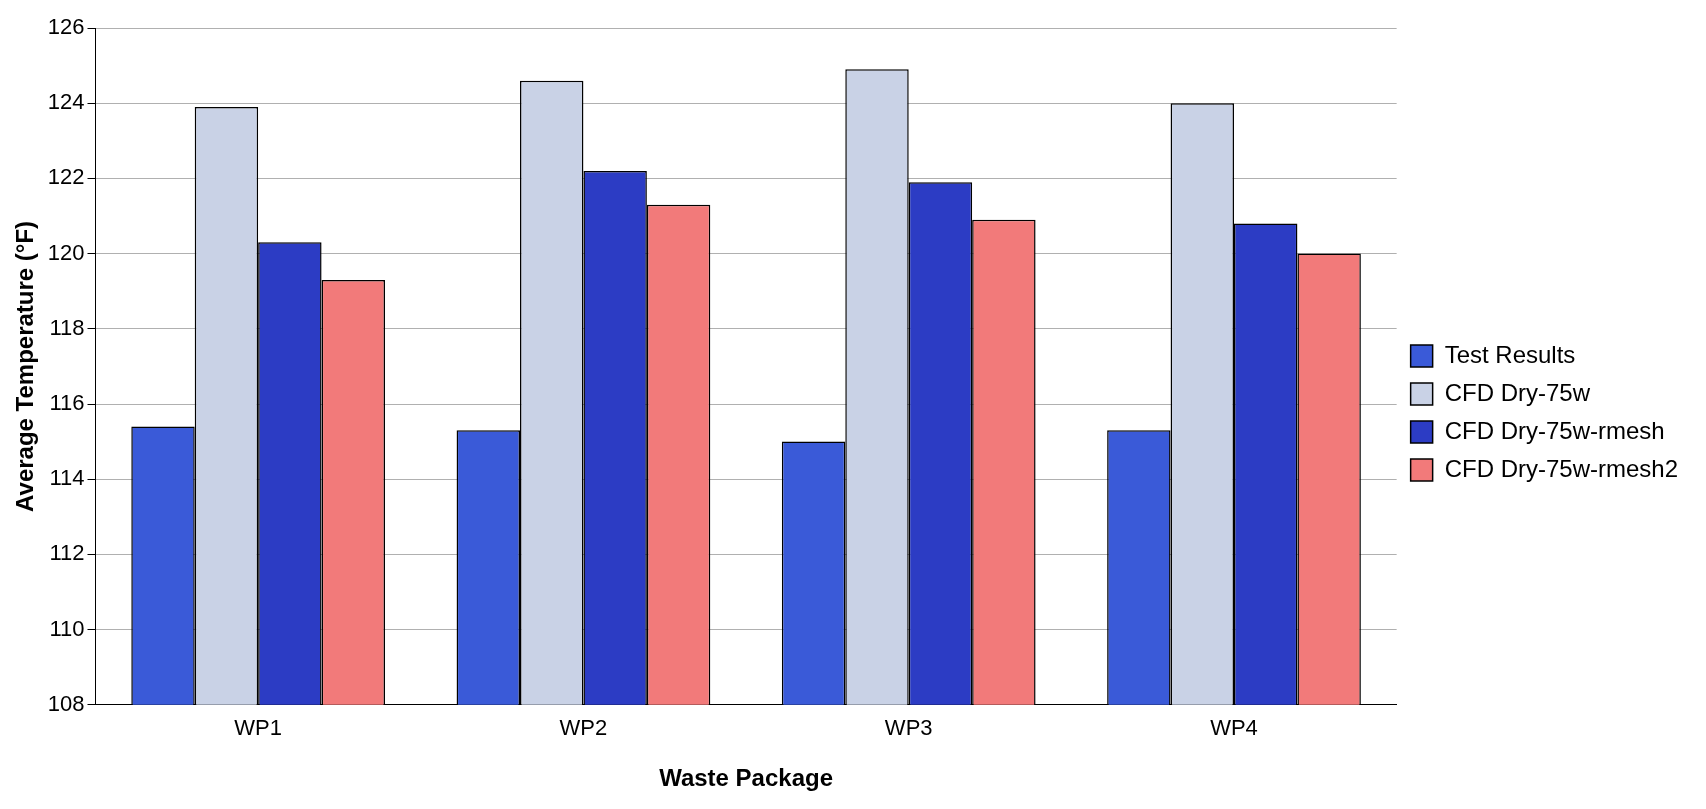  What do you see at coordinates (746, 778) in the screenshot?
I see `x-axis-title: Waste Package` at bounding box center [746, 778].